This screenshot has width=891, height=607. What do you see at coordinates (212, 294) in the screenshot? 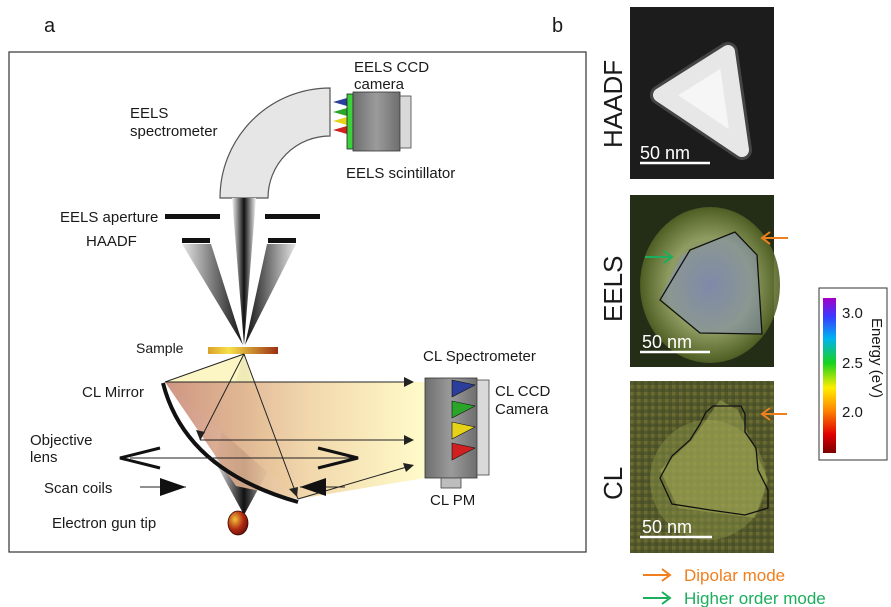
I see `haadf-cone-left` at bounding box center [212, 294].